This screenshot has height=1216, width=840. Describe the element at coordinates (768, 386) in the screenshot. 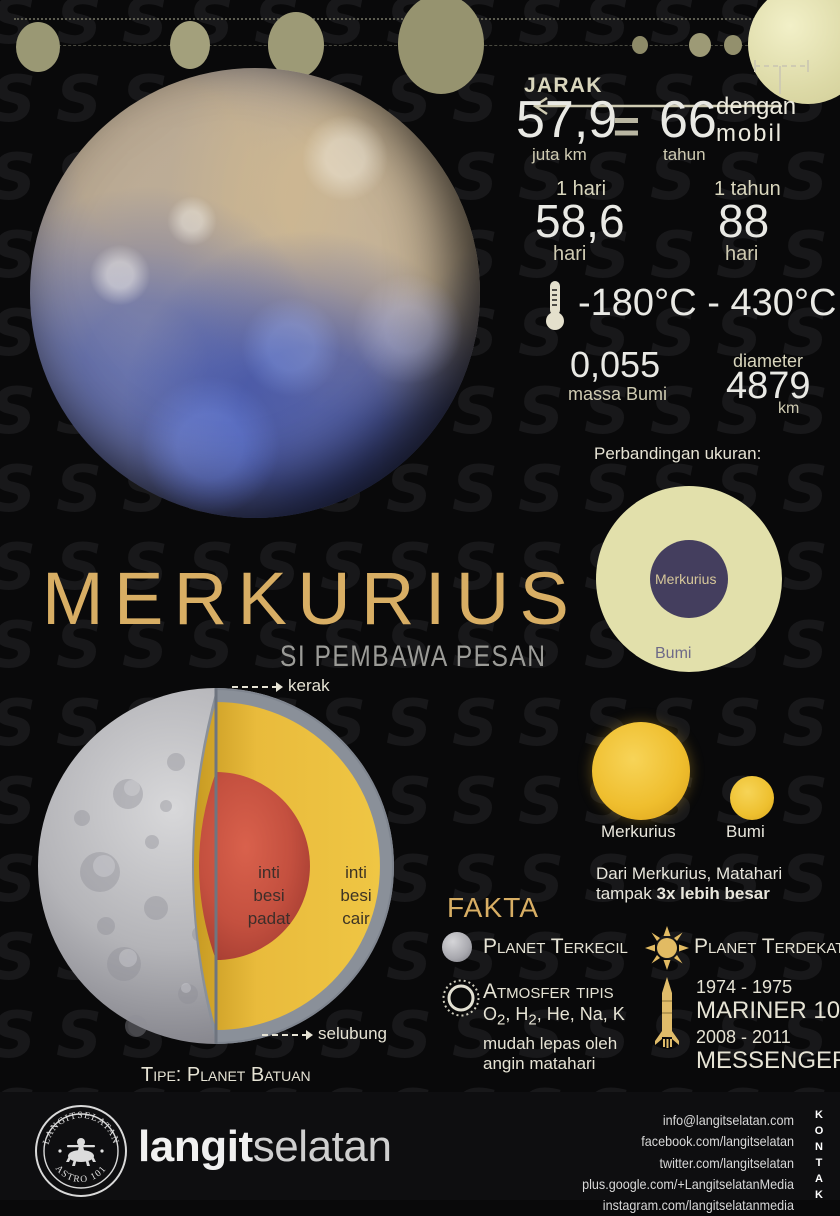

I see `diameter-value: 4879` at that location.